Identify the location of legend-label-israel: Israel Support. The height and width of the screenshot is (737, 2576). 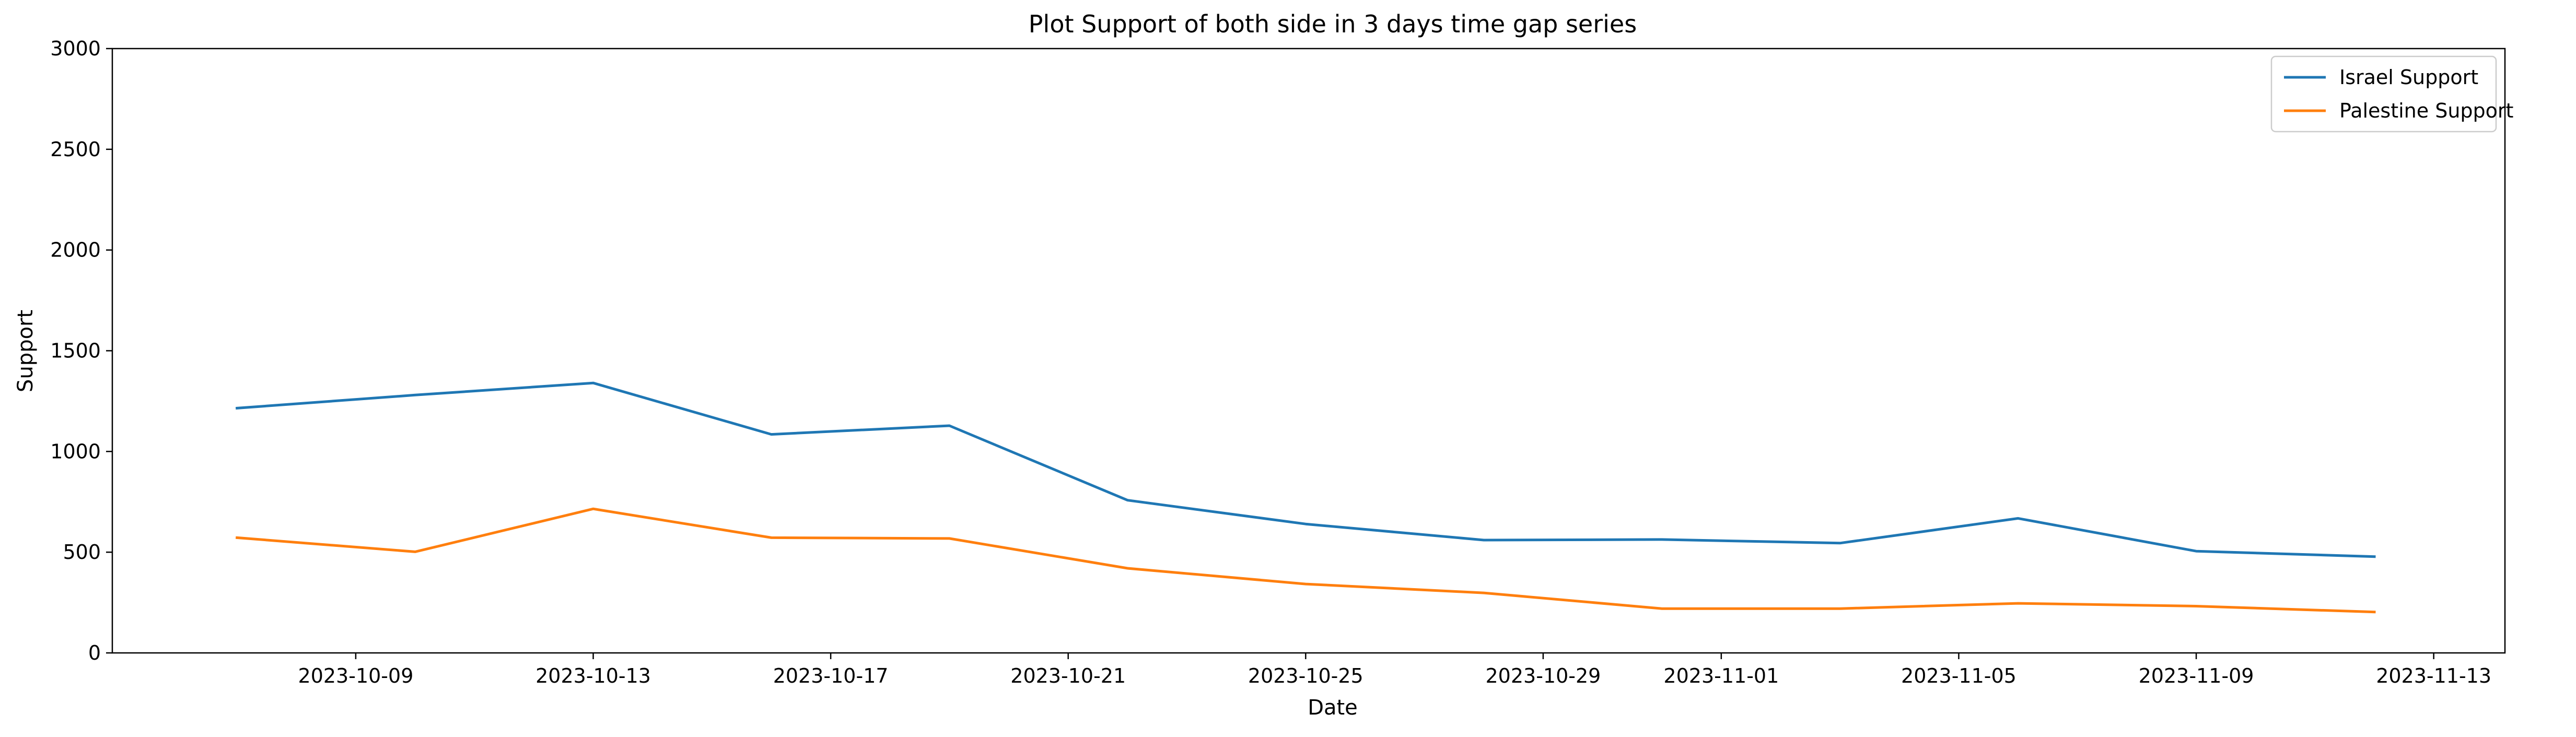
(2408, 77).